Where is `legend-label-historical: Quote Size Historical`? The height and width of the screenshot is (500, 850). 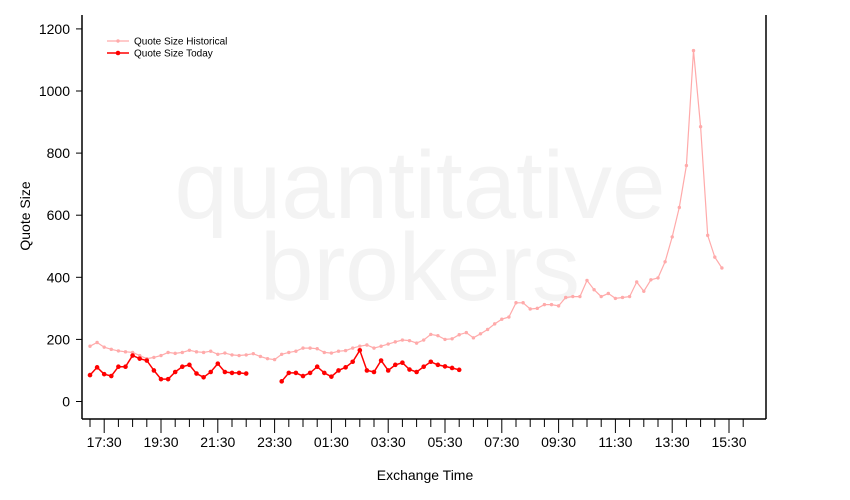 legend-label-historical: Quote Size Historical is located at coordinates (180, 42).